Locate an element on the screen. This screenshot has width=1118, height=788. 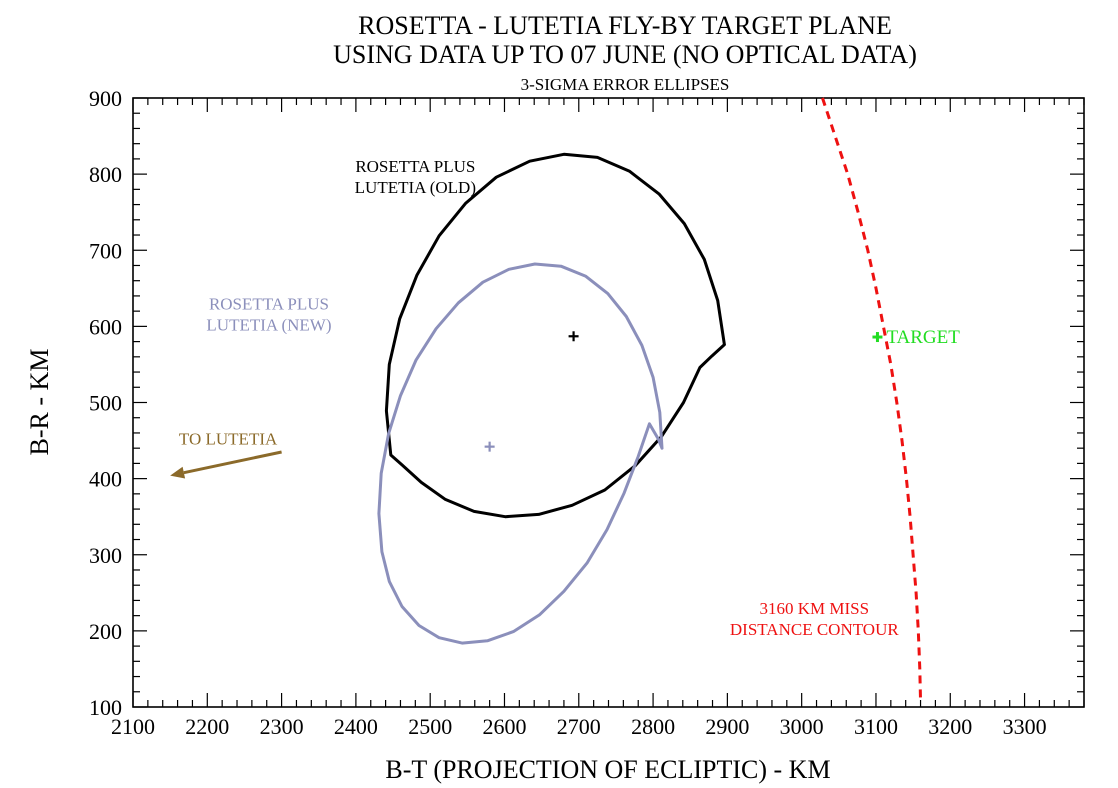
y-tick-labels: 100 200 300 400 500 600 700 800 900 is located at coordinates (105, 403).